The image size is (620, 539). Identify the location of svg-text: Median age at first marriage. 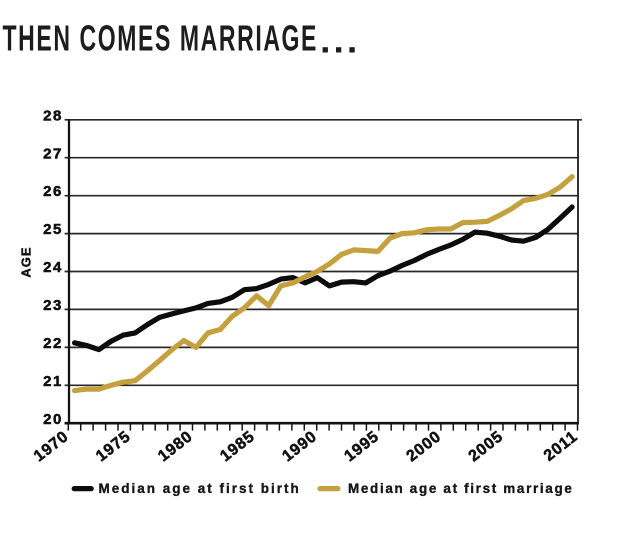
(461, 488).